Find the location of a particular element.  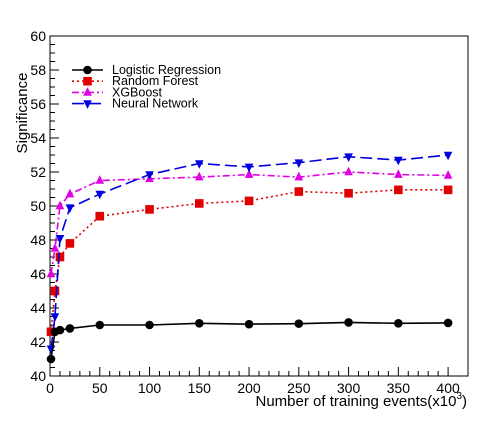

legend-label: Logistic Regression is located at coordinates (166, 70).